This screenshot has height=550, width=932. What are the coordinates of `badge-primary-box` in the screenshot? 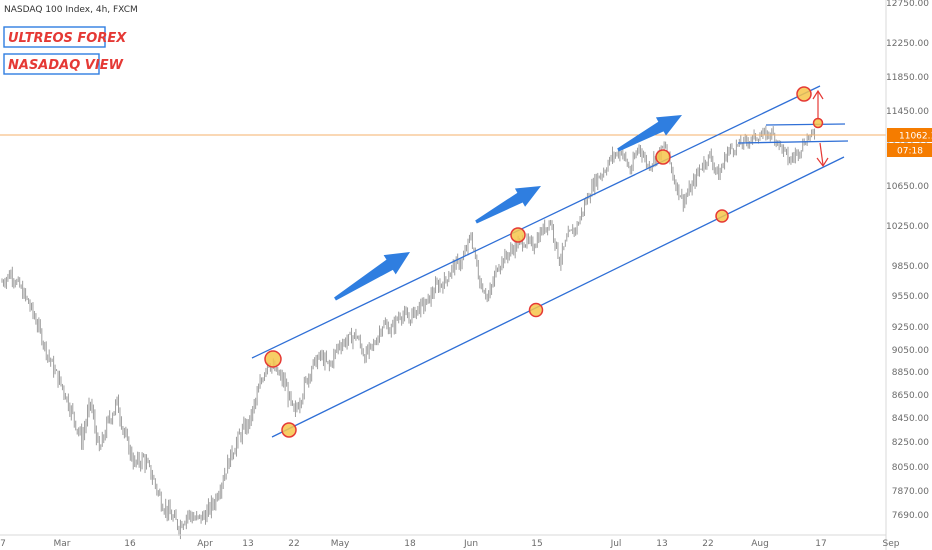 It's located at (54, 37).